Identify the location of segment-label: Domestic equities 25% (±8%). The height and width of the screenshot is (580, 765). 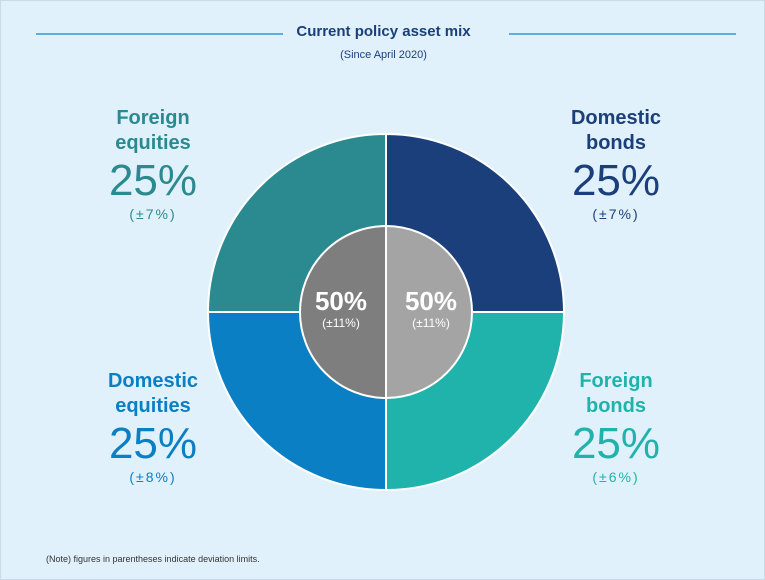
(153, 427).